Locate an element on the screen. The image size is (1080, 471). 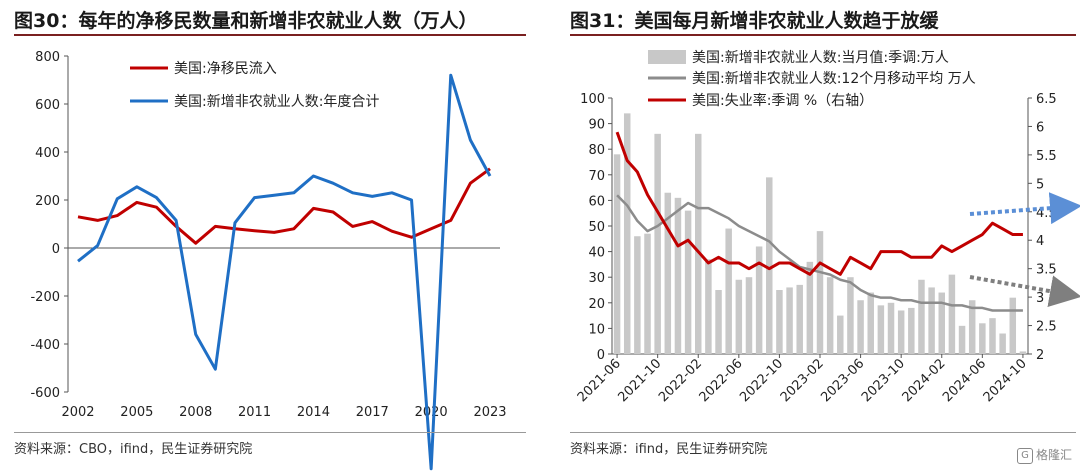
y2-tick-label: 5.5 is located at coordinates (1046, 156).